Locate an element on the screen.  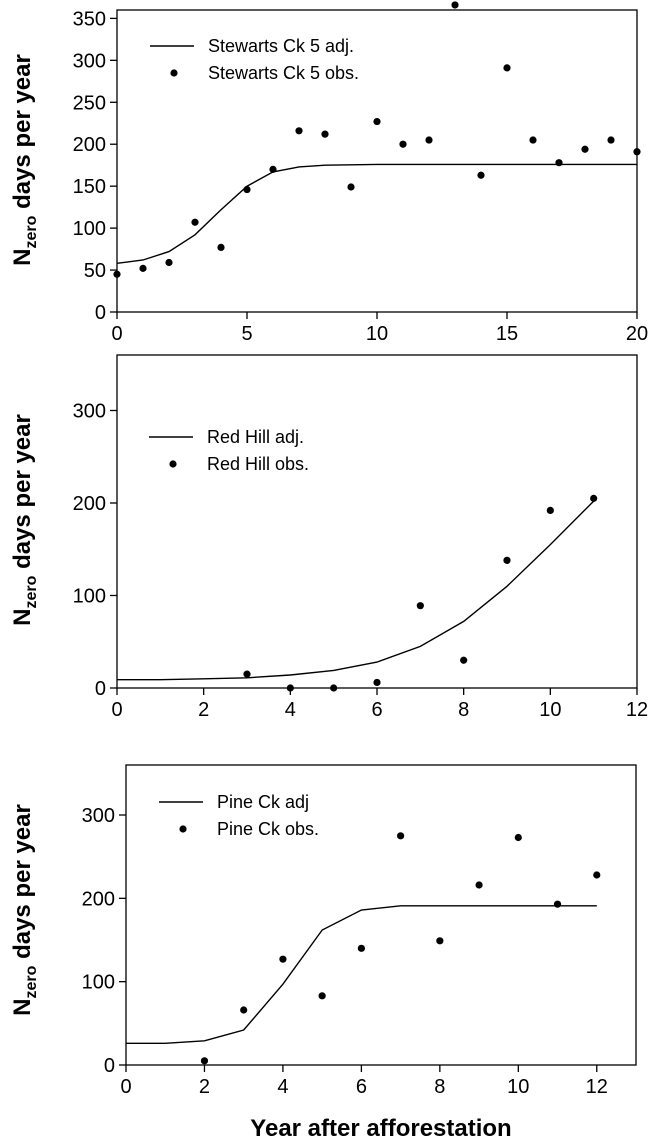
legend-label-obs: Pine Ck obs. is located at coordinates (268, 829).